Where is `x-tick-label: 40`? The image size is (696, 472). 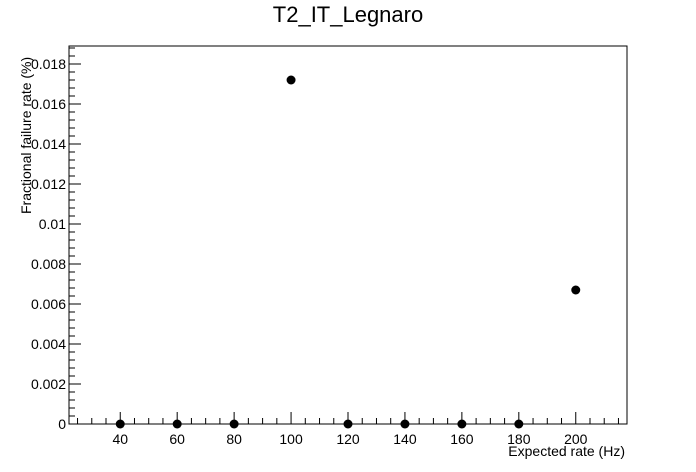 x-tick-label: 40 is located at coordinates (120, 439).